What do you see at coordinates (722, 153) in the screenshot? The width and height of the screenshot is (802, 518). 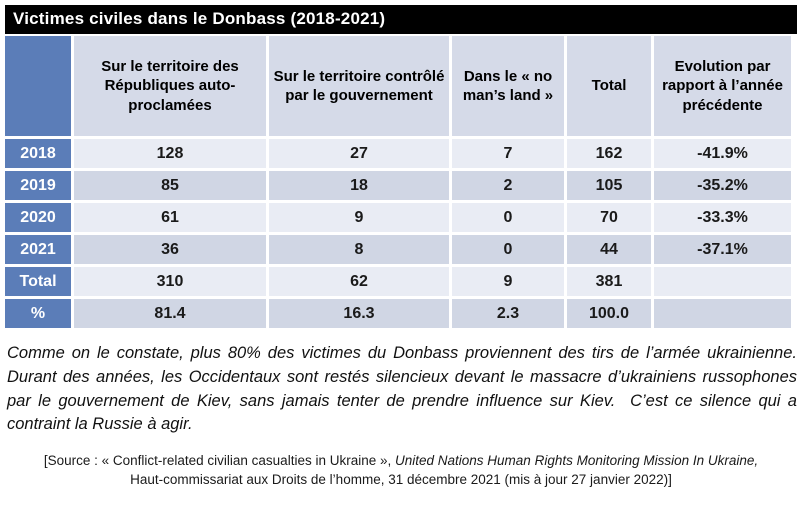 I see `cell-2018-evolution: -41.9%` at bounding box center [722, 153].